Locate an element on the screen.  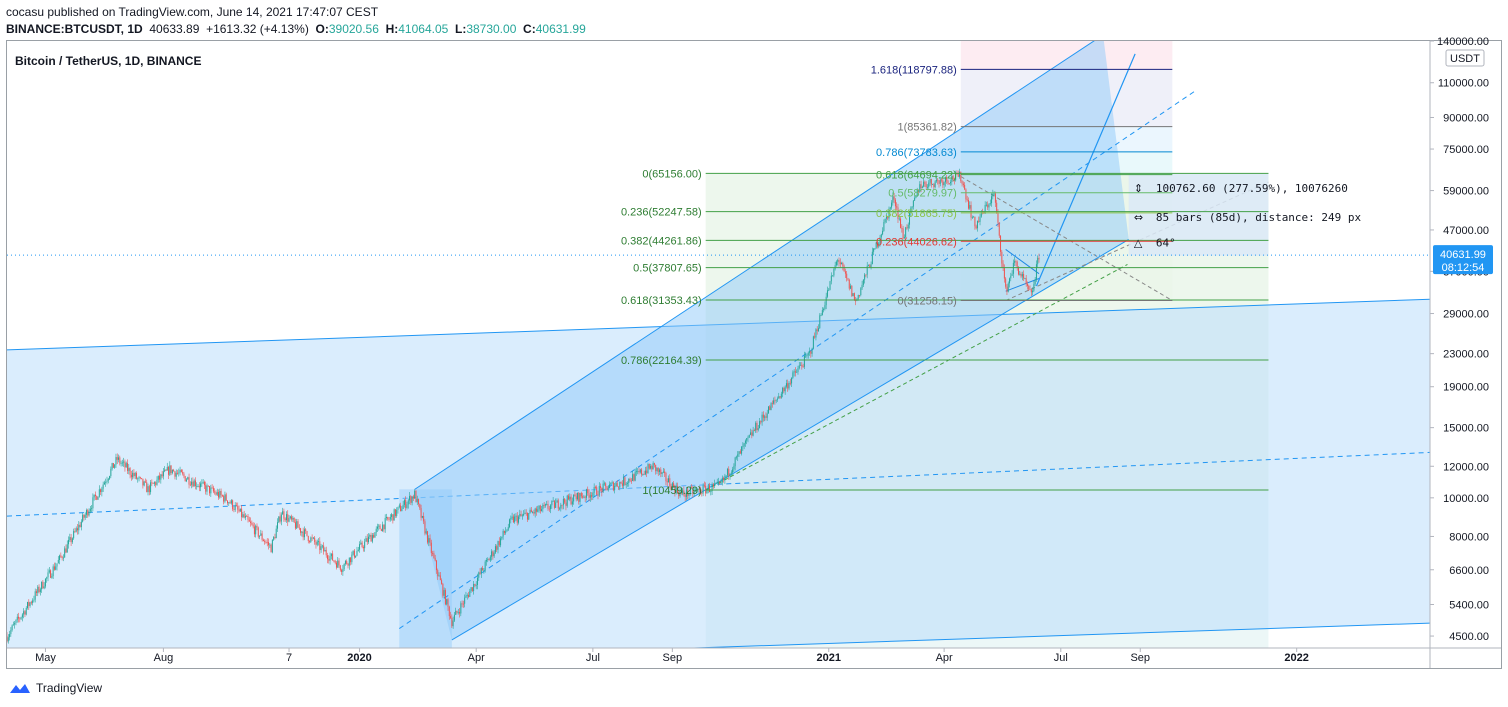
fib-extension-label-2: 0.786(73783.63) is located at coordinates (916, 153).